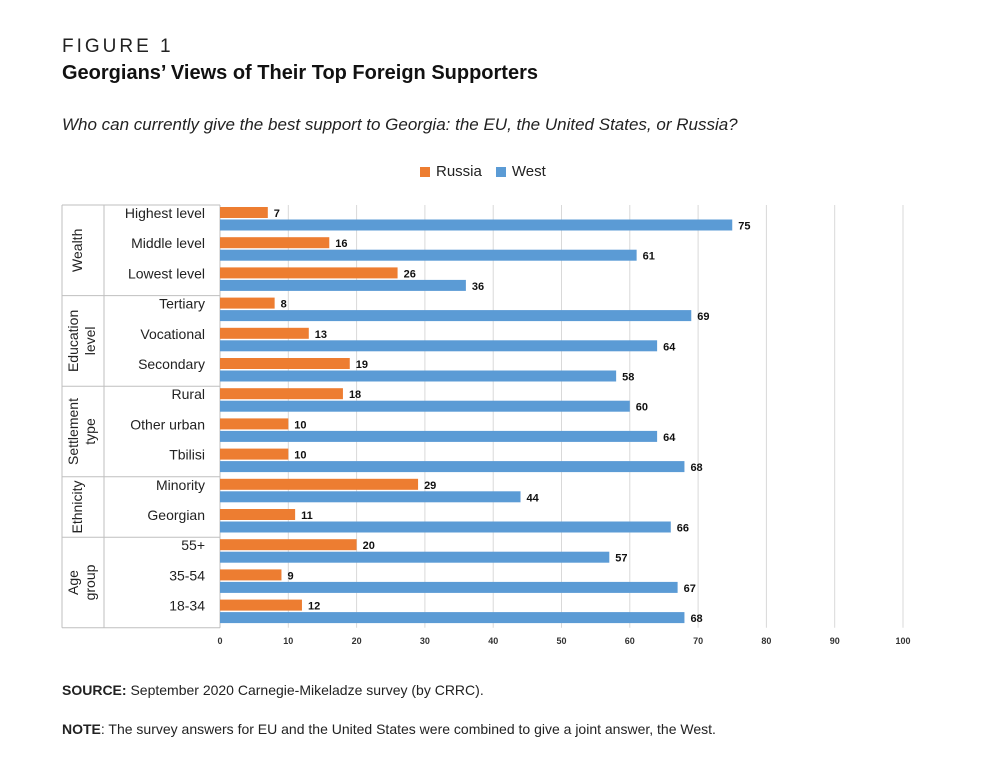  I want to click on group-label-wealth: Wealth, so click(77, 250).